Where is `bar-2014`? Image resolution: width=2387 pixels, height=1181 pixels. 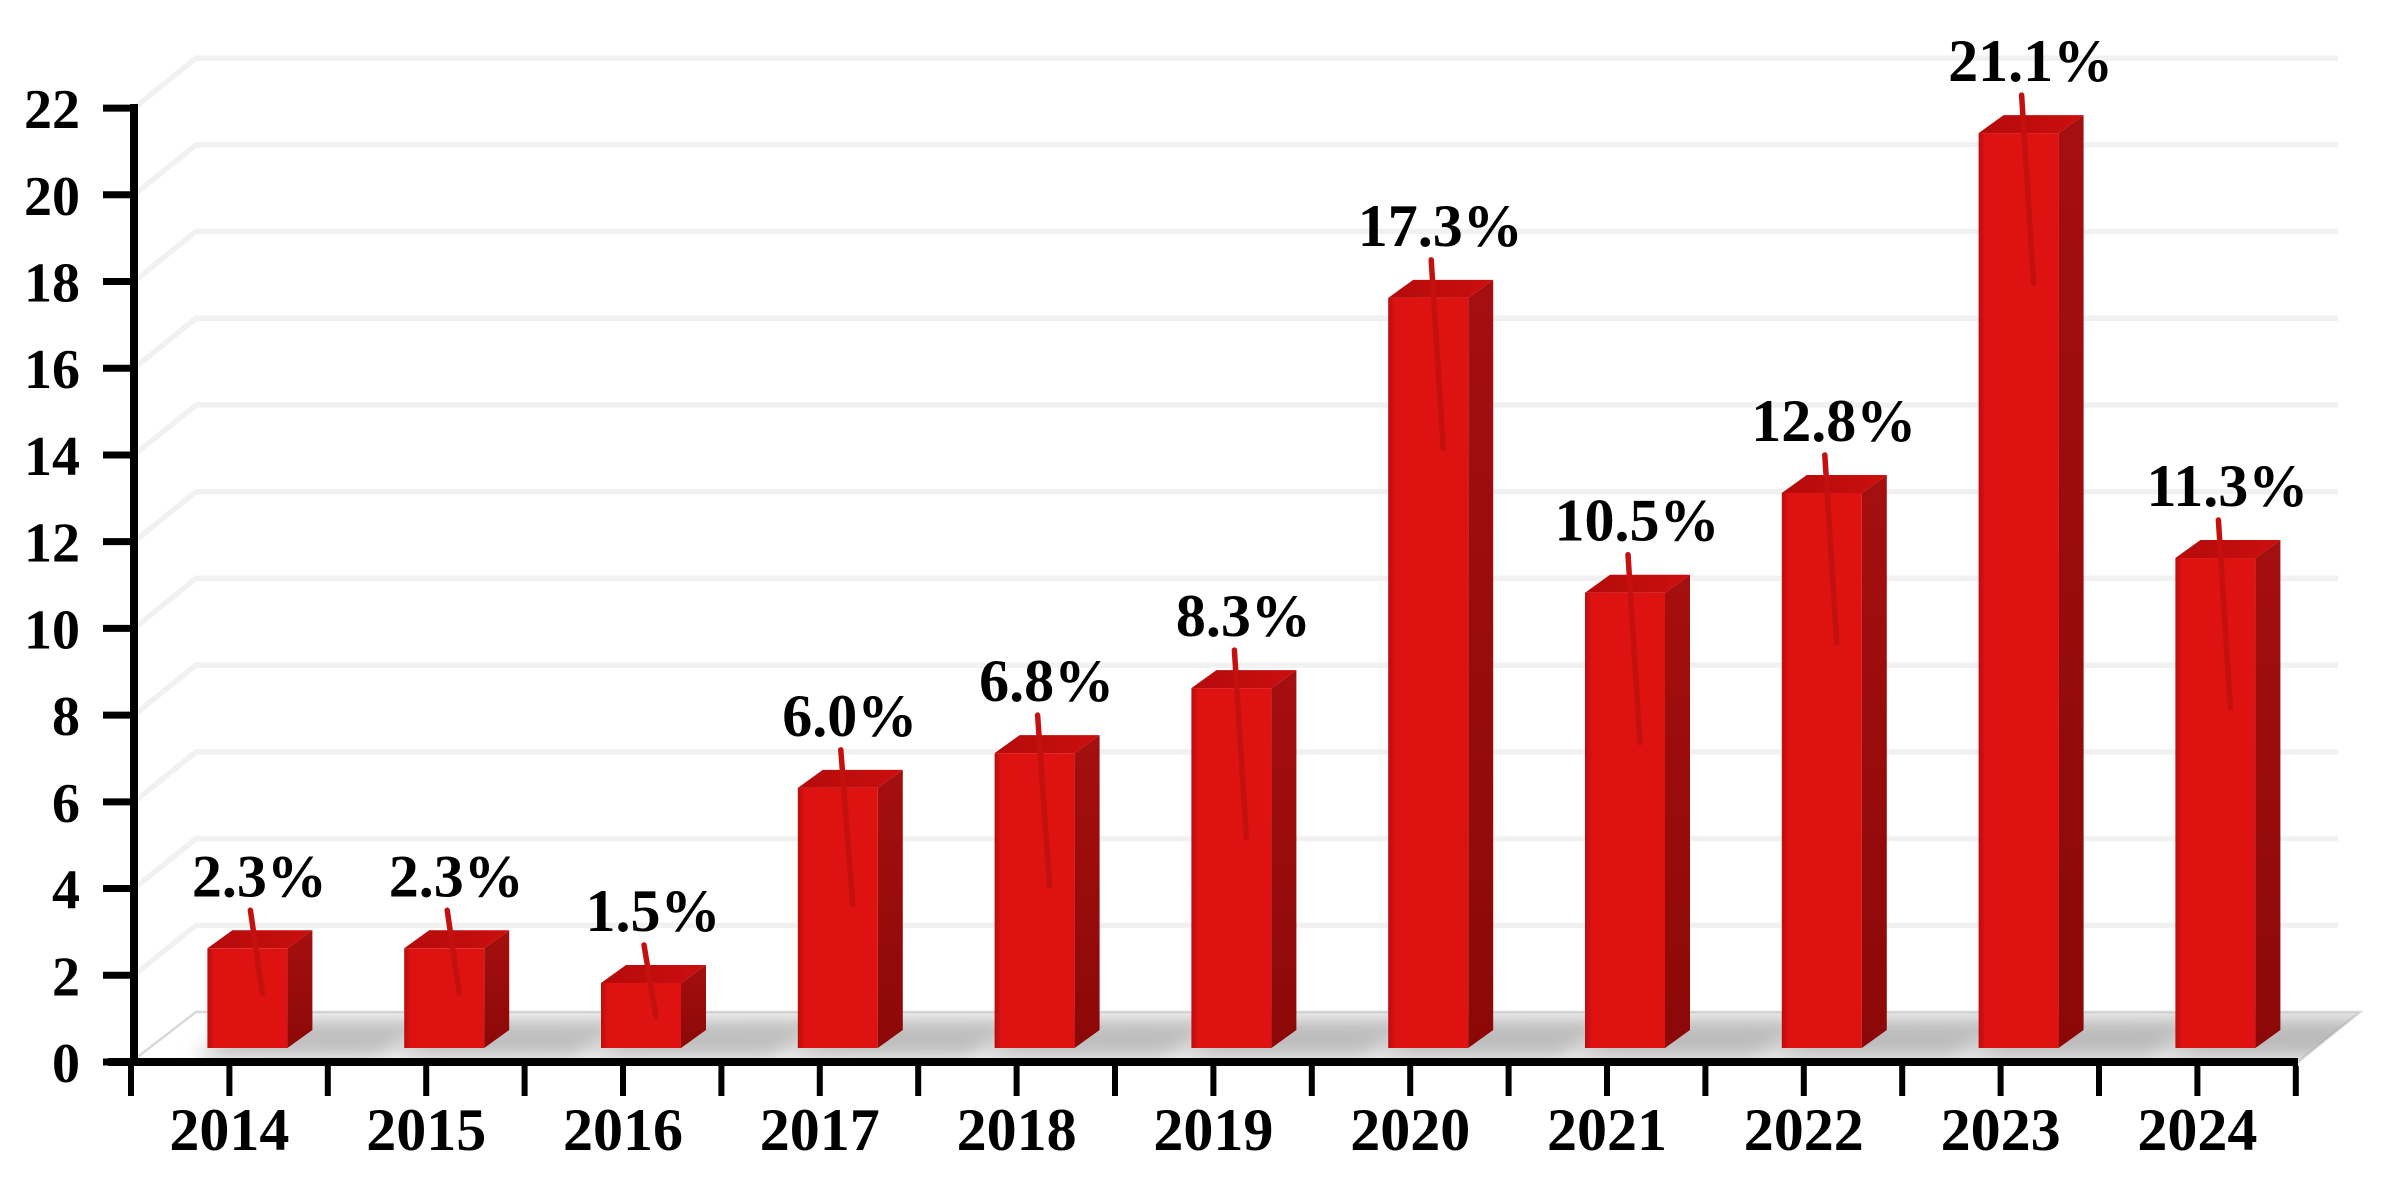
bar-2014 is located at coordinates (260, 977).